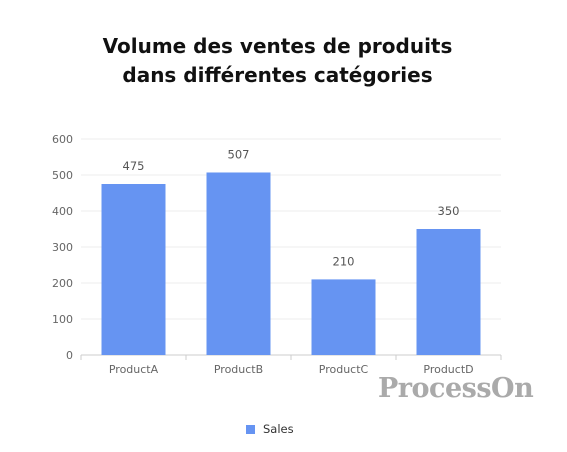 This screenshot has height=452, width=567. I want to click on x-axis-ticks: ProductA ProductB ProductC ProductD, so click(291, 365).